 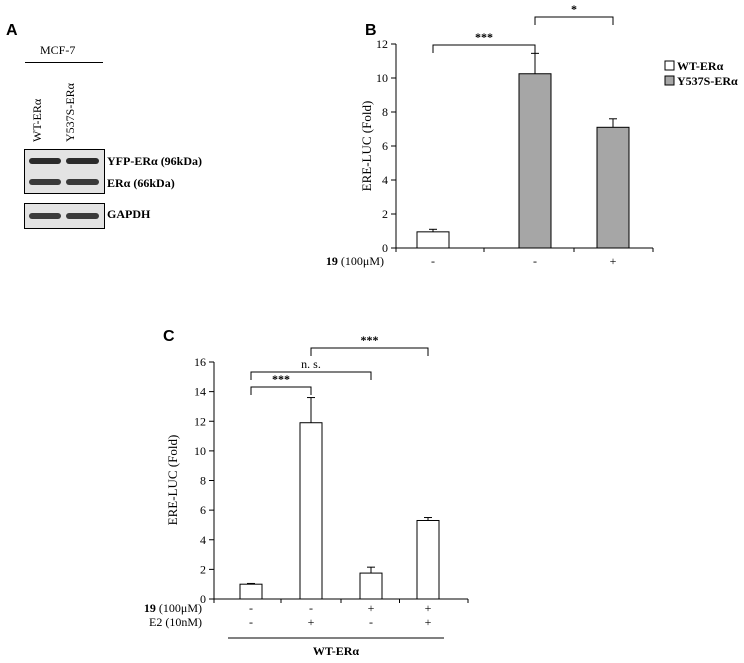 What do you see at coordinates (12, 30) in the screenshot?
I see `panel-letter-a: A` at bounding box center [12, 30].